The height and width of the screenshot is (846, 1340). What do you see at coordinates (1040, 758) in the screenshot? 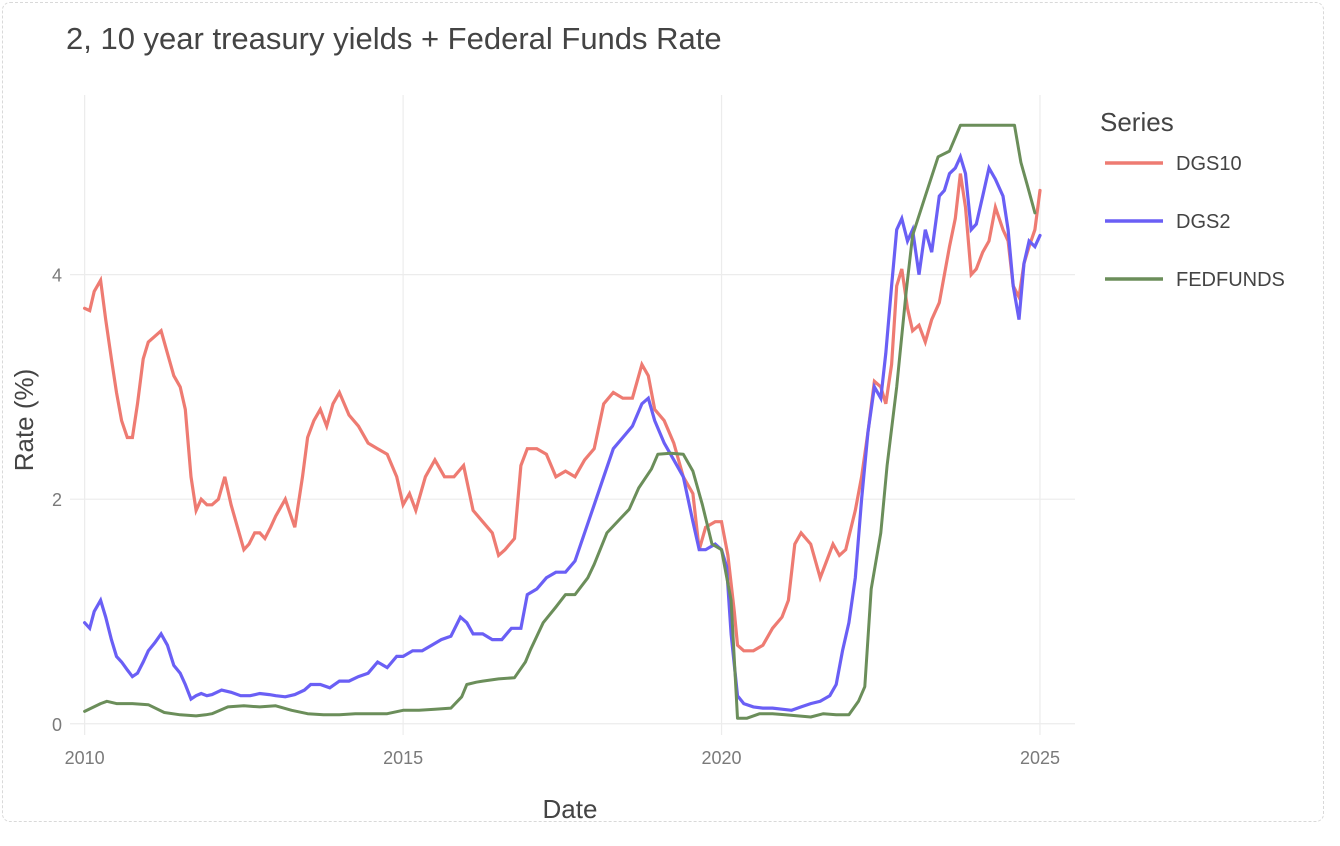
I see `x-tick-label: 2025` at bounding box center [1040, 758].